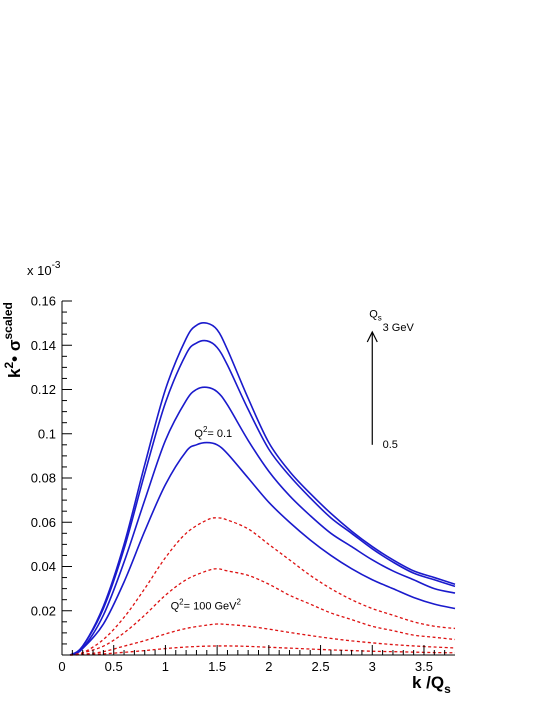 This screenshot has width=545, height=705. Describe the element at coordinates (390, 445) in the screenshot. I see `qs-bottom-label: 0.5` at that location.